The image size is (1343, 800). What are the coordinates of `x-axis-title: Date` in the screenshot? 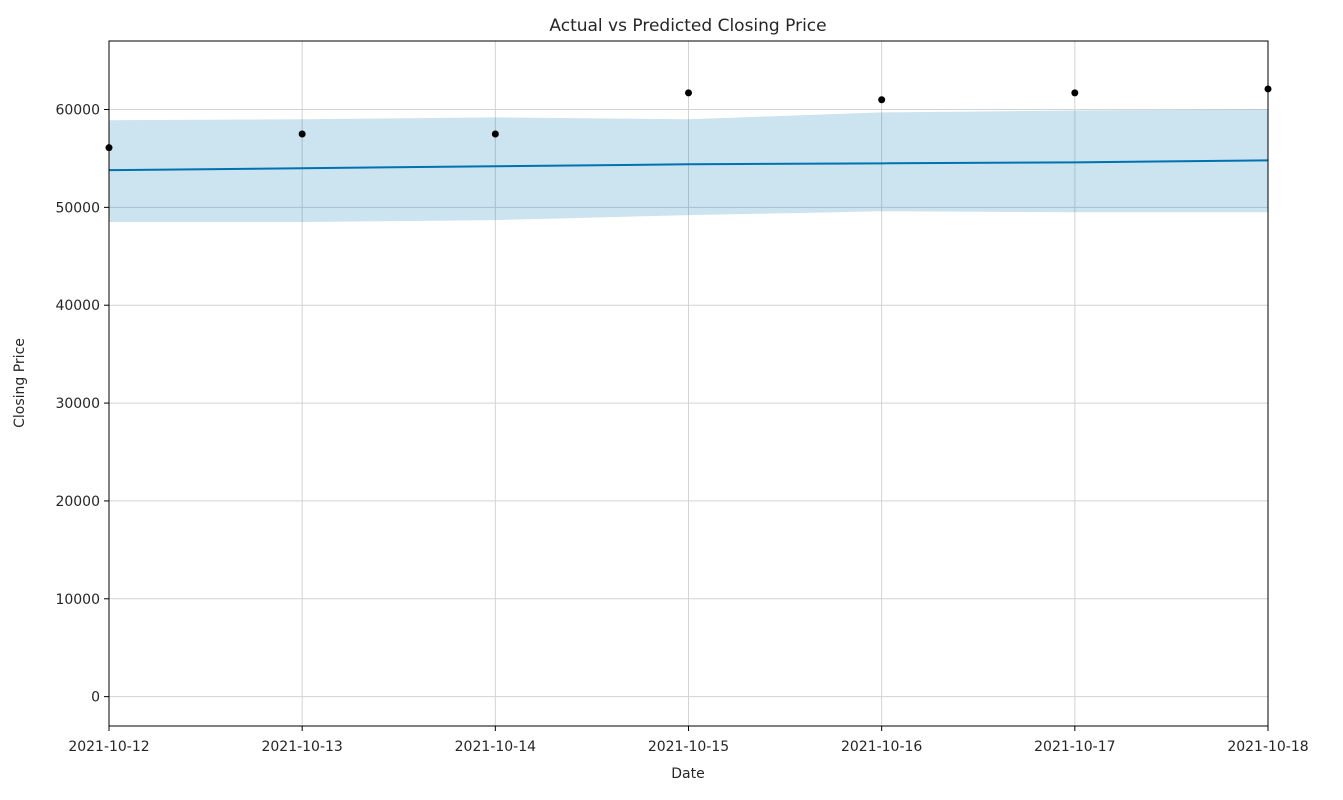 It's located at (687, 774).